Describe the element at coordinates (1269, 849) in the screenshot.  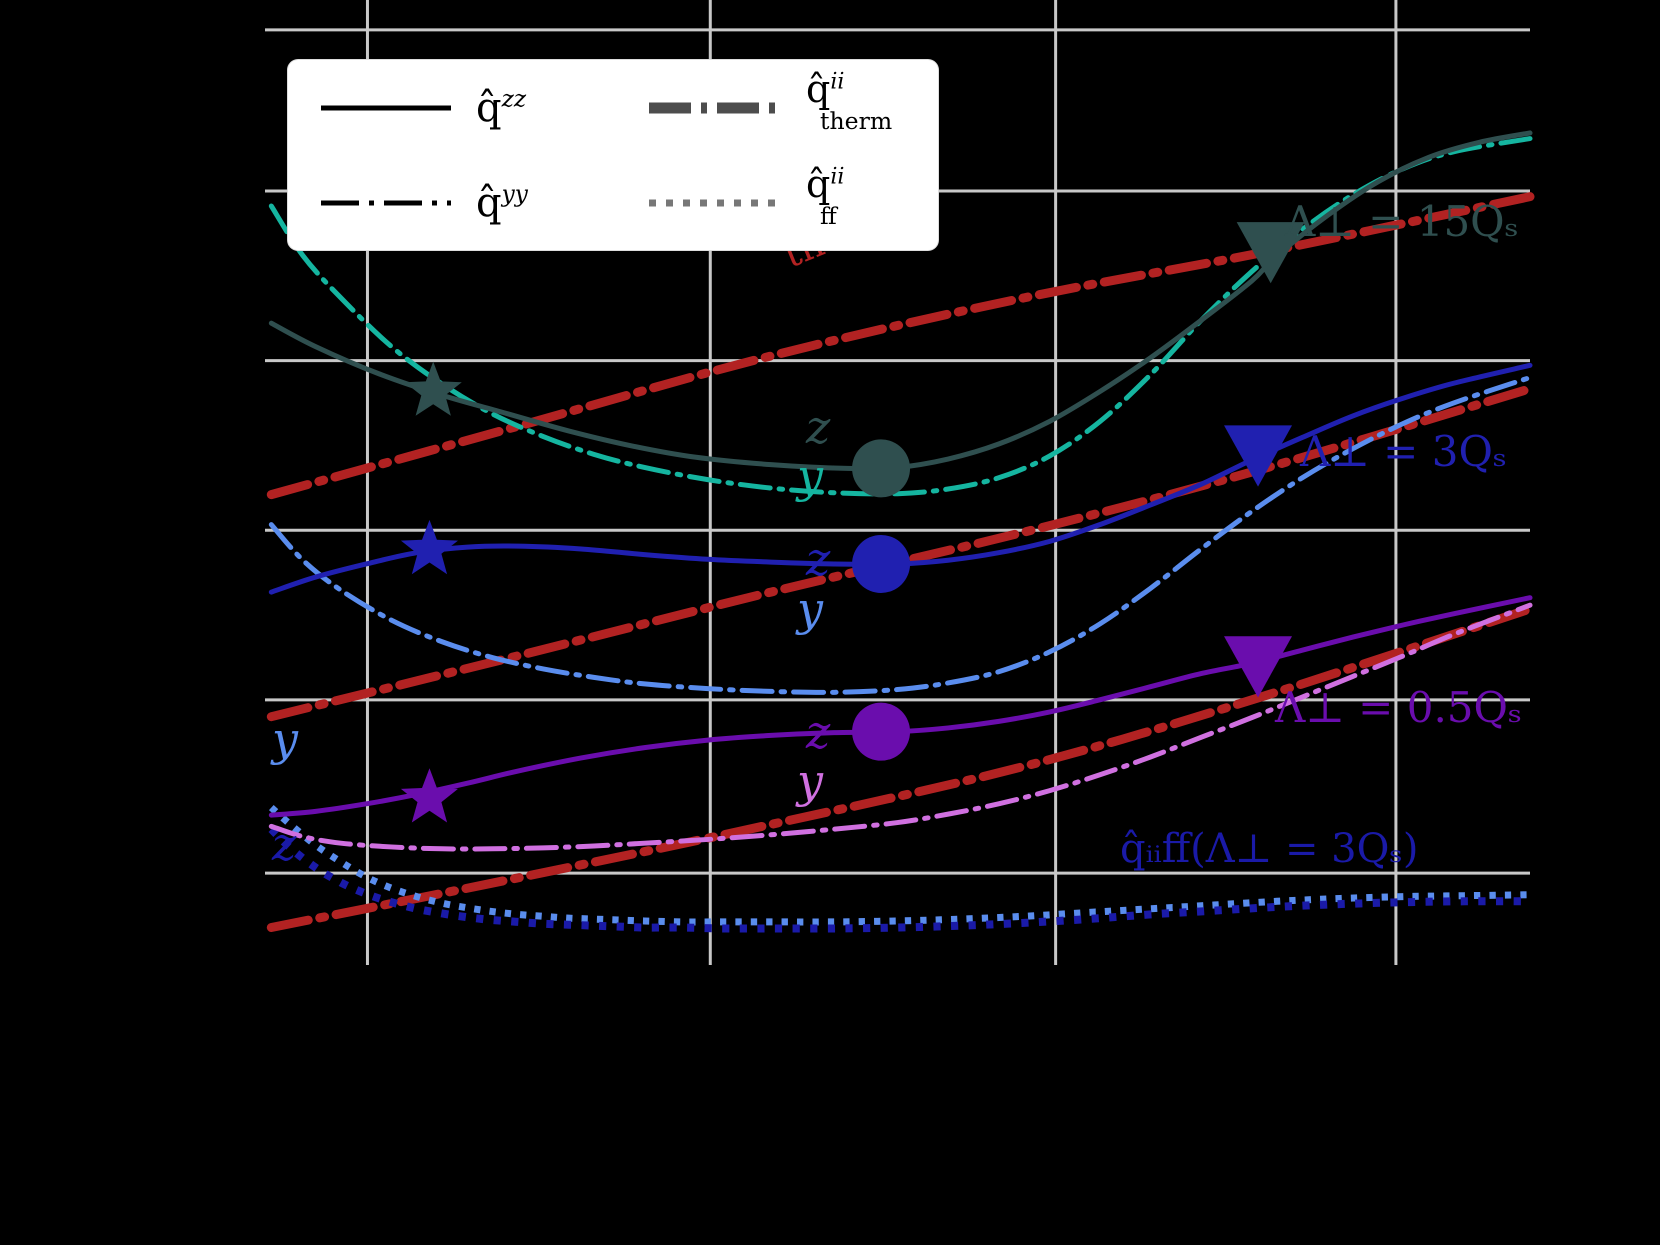
I see `qff-3qs-label: q̂ᵢᵢff(Λ⊥ = 3Qₛ)` at that location.